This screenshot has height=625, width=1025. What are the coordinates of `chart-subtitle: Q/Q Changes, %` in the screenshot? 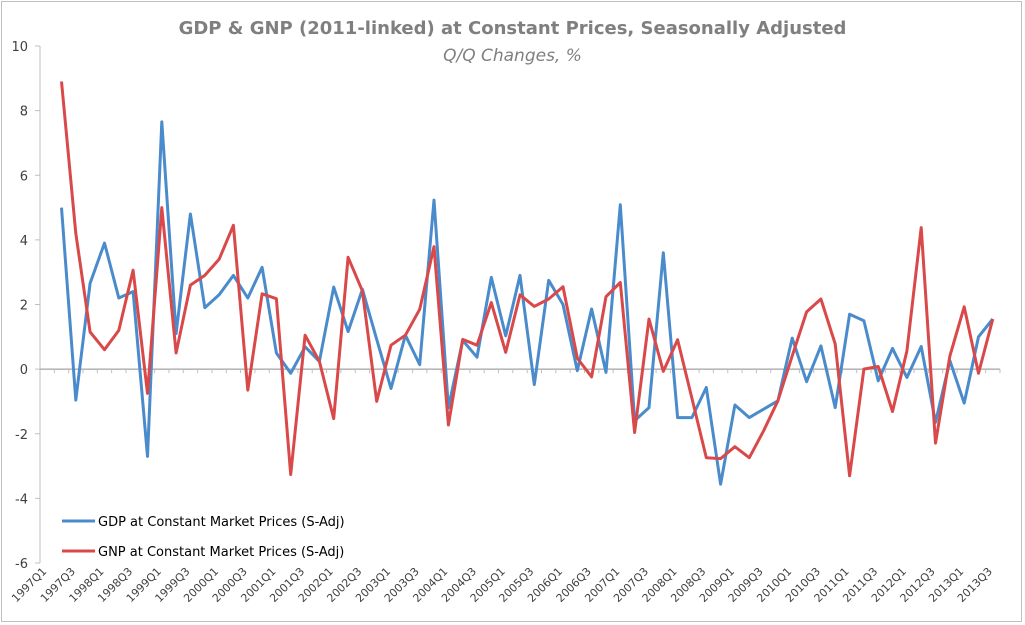 It's located at (512, 56).